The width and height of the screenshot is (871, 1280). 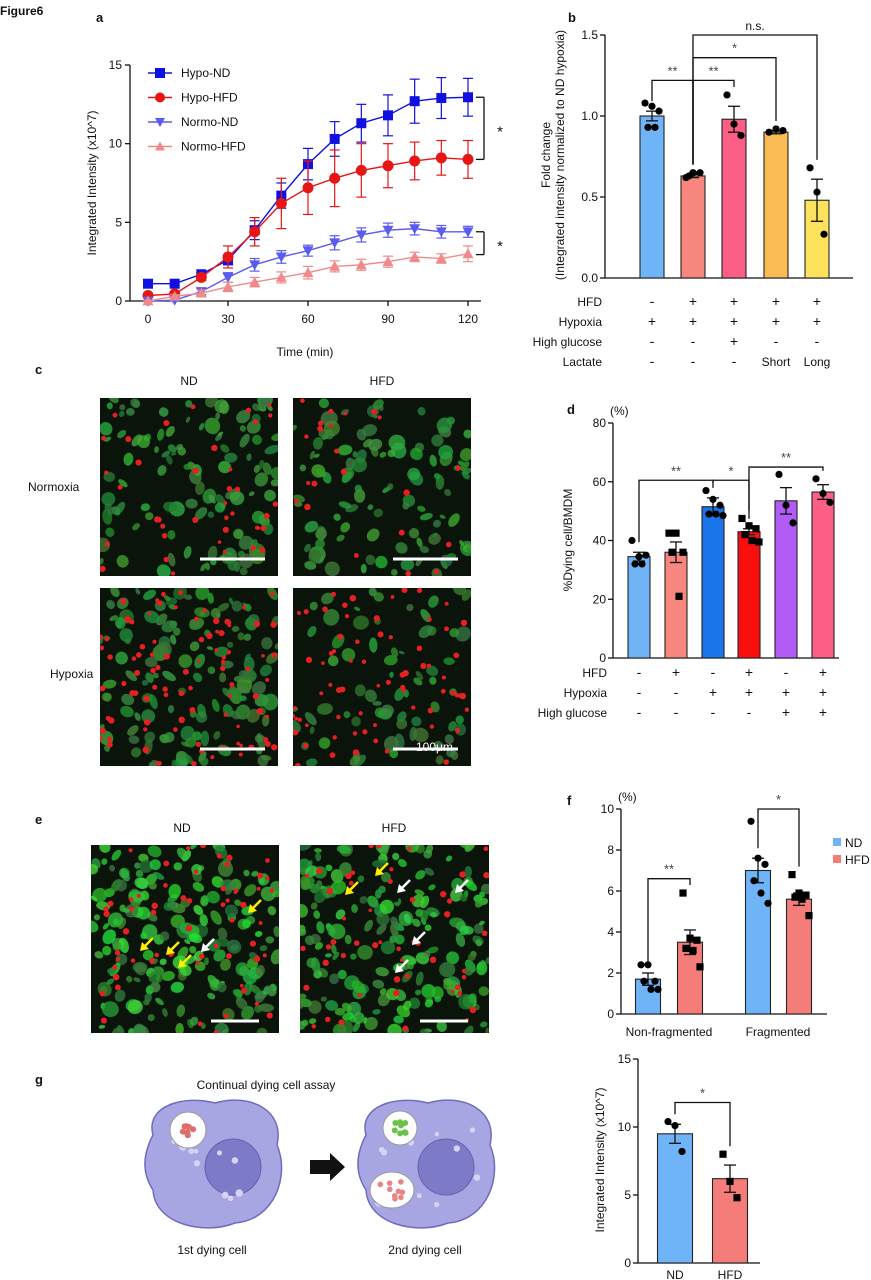 I want to click on macrophage-1st-vesicle, so click(x=197, y=1163).